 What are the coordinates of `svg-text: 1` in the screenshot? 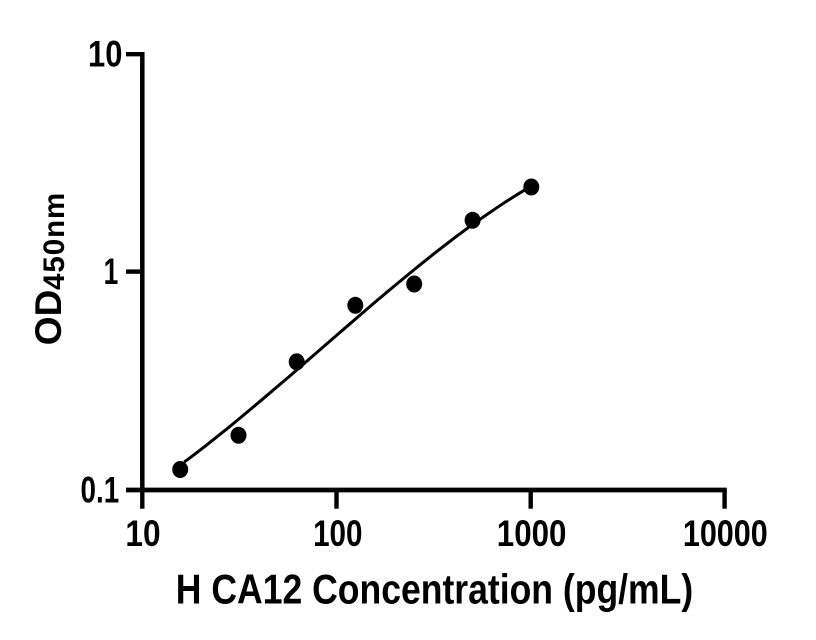 It's located at (111, 271).